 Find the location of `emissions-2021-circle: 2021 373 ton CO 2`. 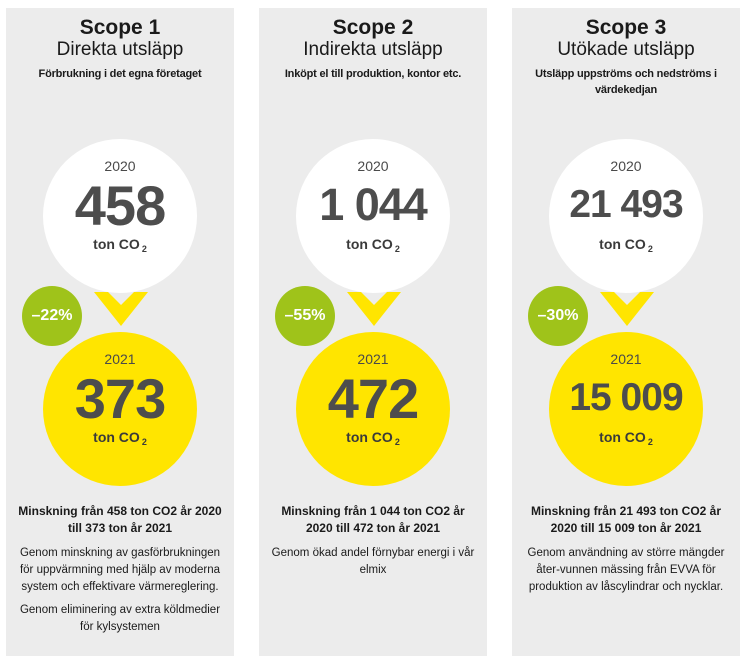

emissions-2021-circle: 2021 373 ton CO 2 is located at coordinates (120, 409).